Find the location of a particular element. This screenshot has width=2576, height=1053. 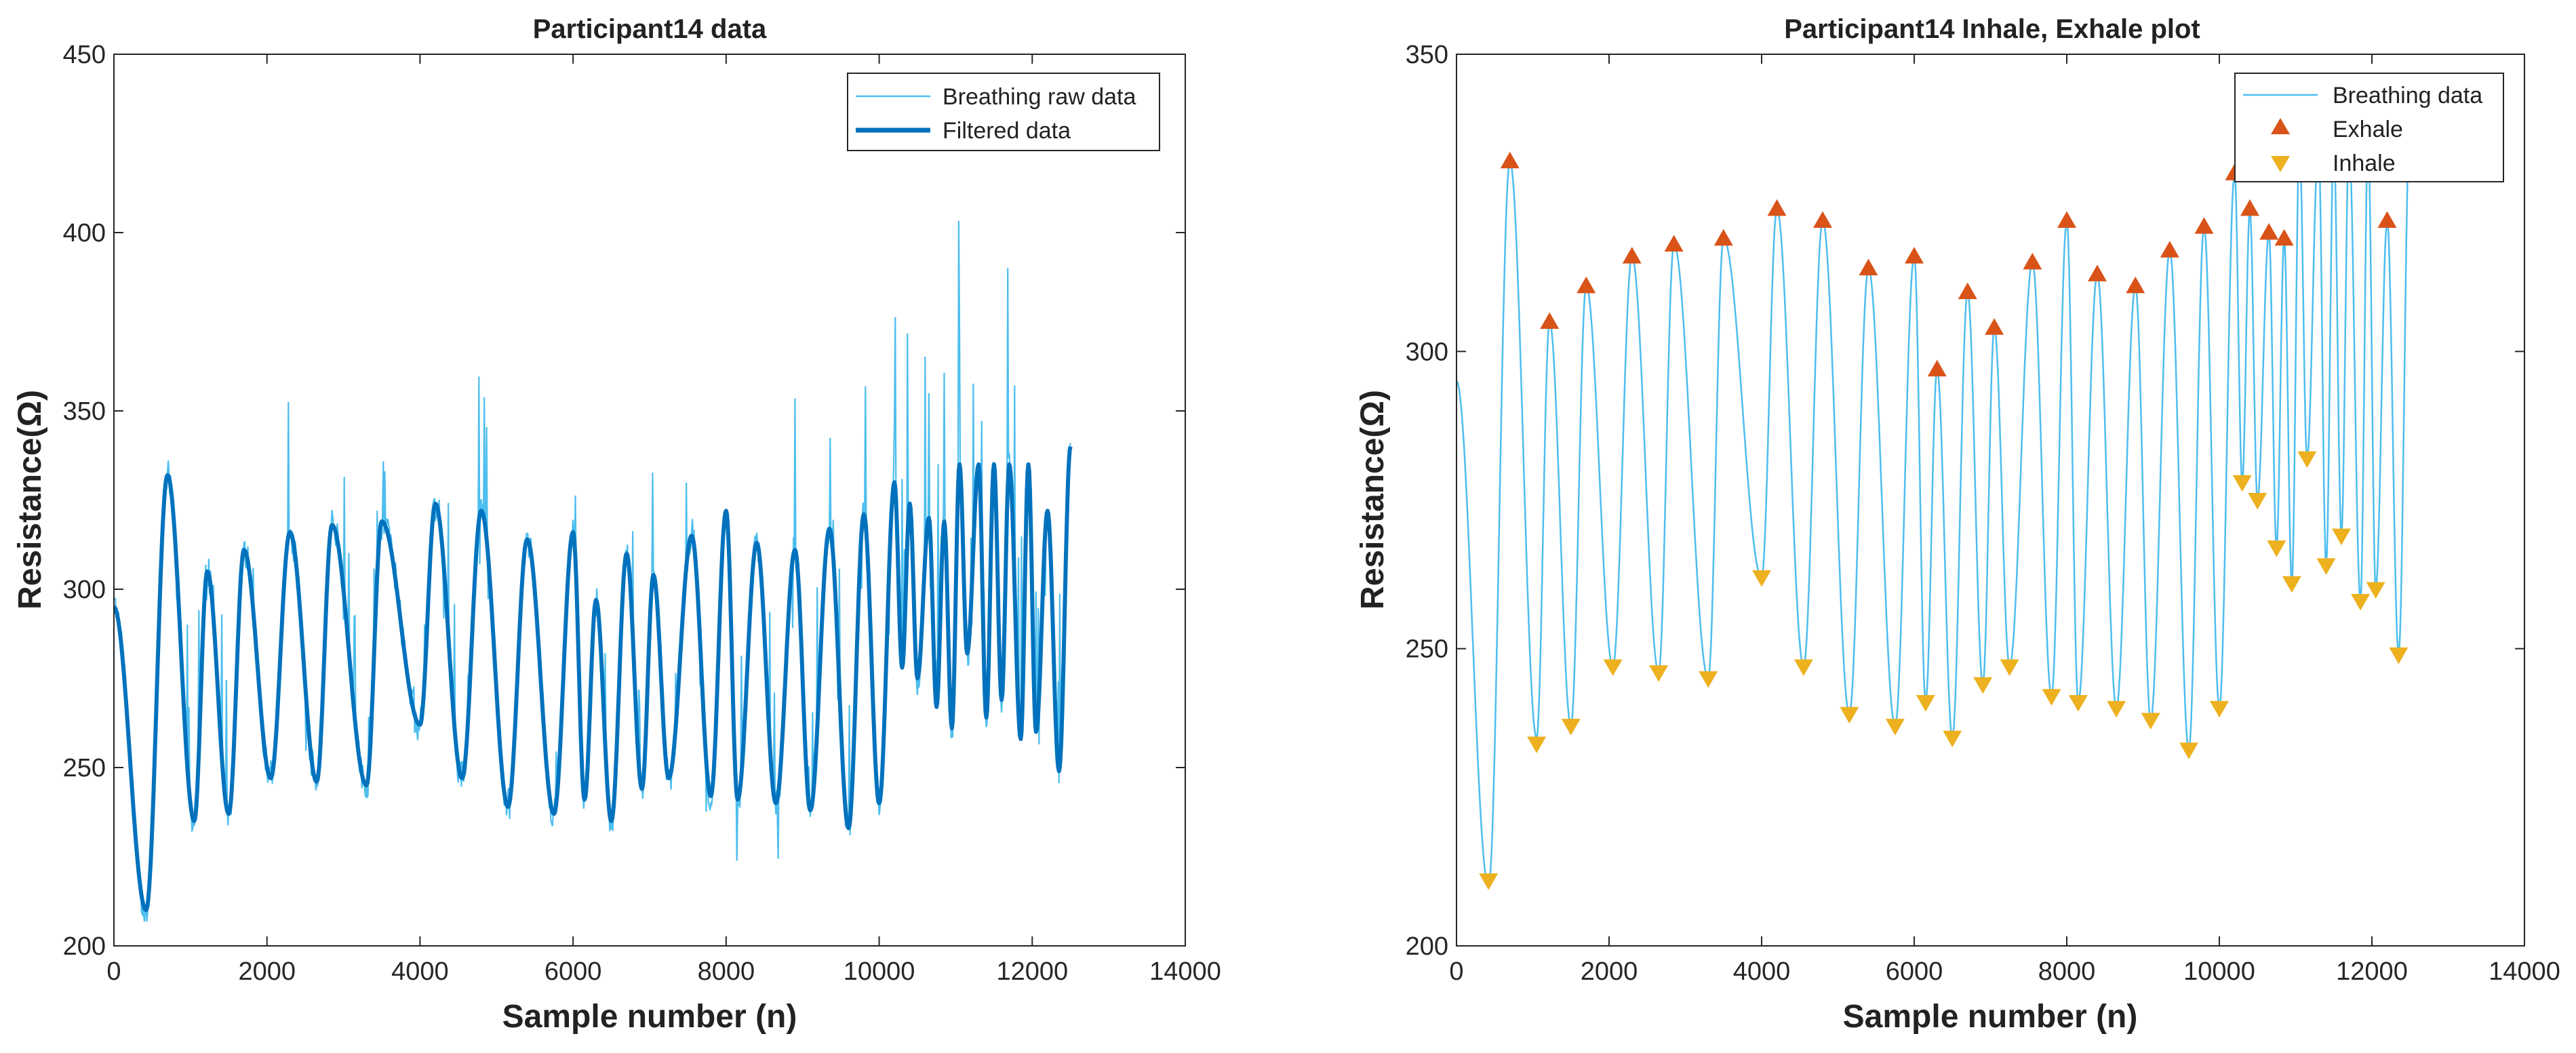

left-legend-box is located at coordinates (1004, 112).